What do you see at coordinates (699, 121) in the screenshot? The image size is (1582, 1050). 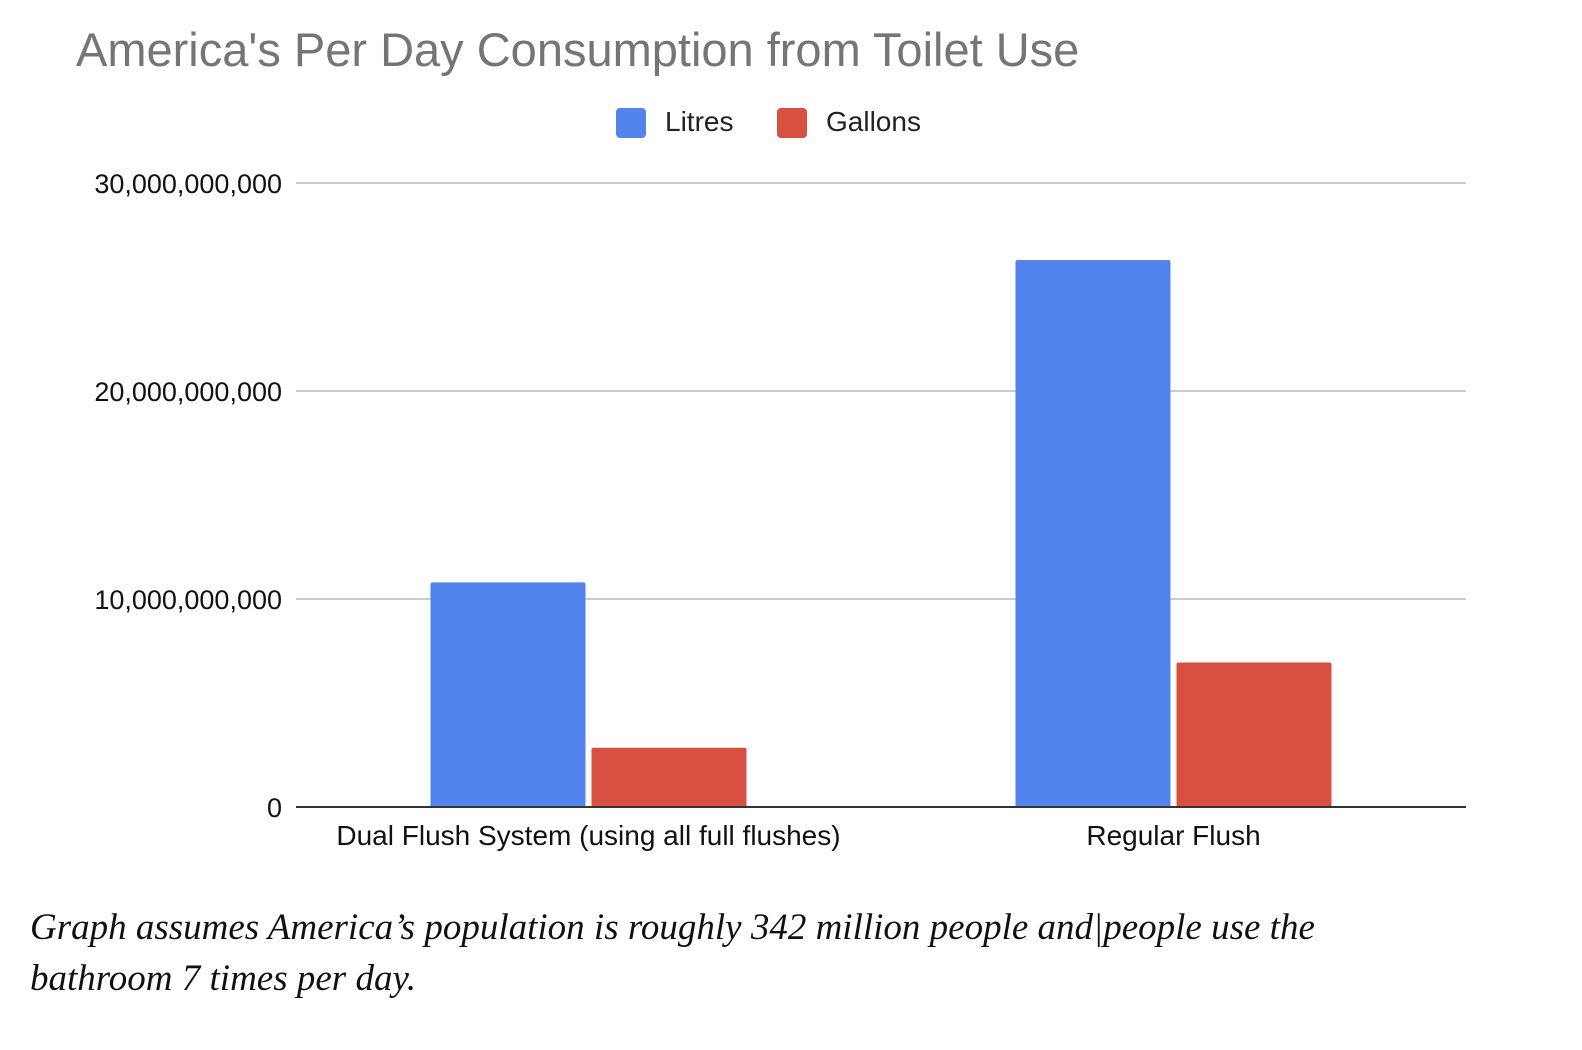 I see `legend-label-litres: Litres` at bounding box center [699, 121].